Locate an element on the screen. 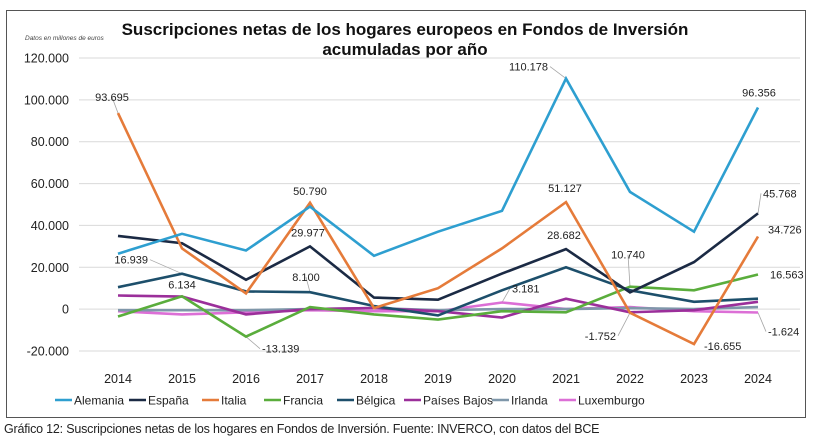 This screenshot has width=815, height=448. y-tick-label: 0 is located at coordinates (65, 310).